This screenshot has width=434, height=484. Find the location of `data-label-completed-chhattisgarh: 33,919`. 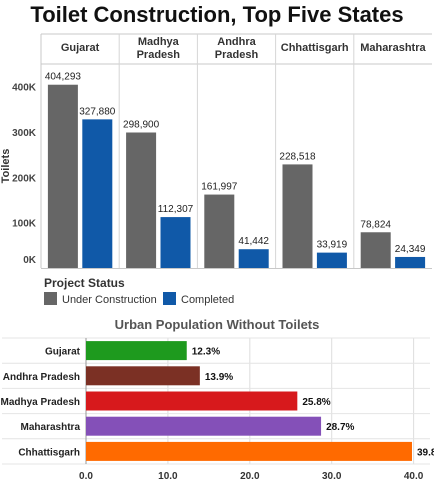

data-label-completed-chhattisgarh: 33,919 is located at coordinates (332, 245).